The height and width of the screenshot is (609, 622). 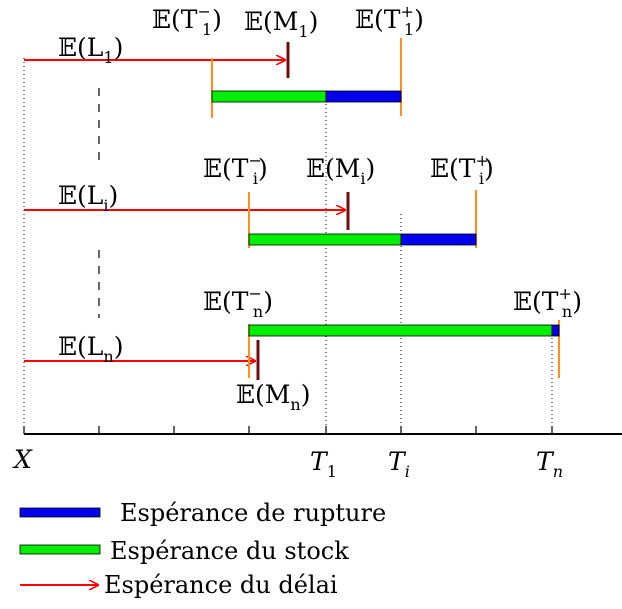 What do you see at coordinates (253, 513) in the screenshot?
I see `legend-label-rupture: Espérance de rupture` at bounding box center [253, 513].